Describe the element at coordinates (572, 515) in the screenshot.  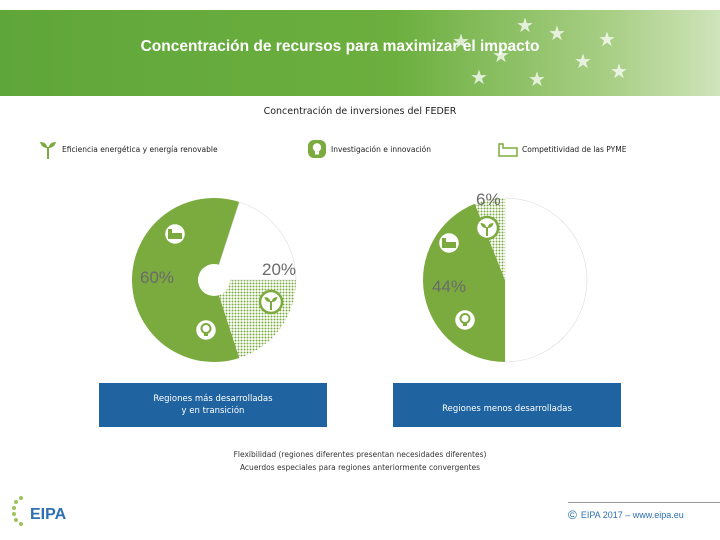
I see `copyright-icon: ©` at that location.